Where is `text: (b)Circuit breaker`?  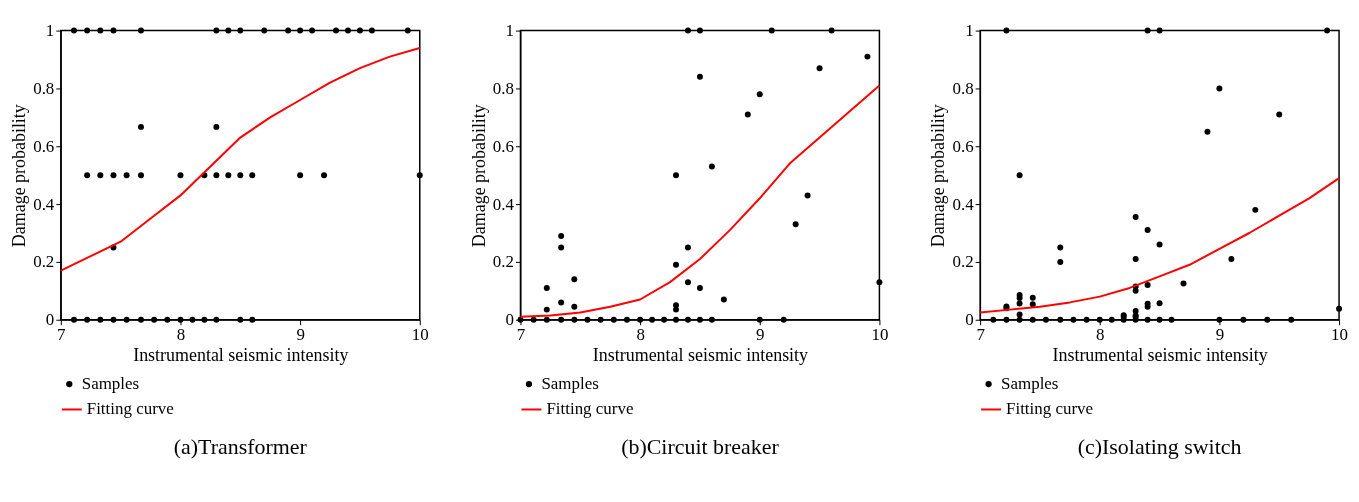
text: (b)Circuit breaker is located at coordinates (700, 447).